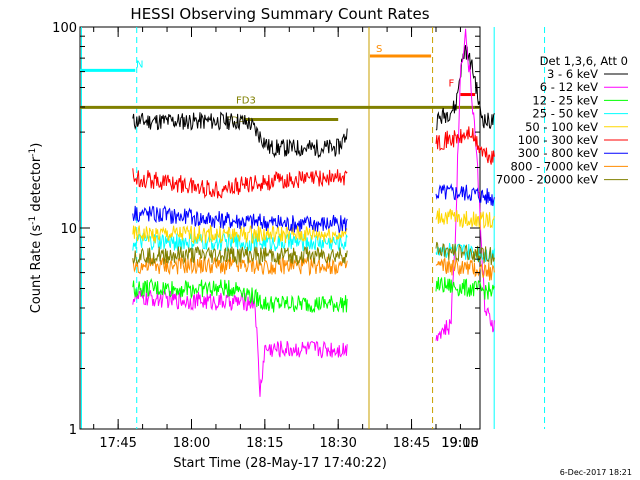 Image resolution: width=640 pixels, height=480 pixels. What do you see at coordinates (561, 127) in the screenshot?
I see `legend-label-4: 50 - 100 keV` at bounding box center [561, 127].